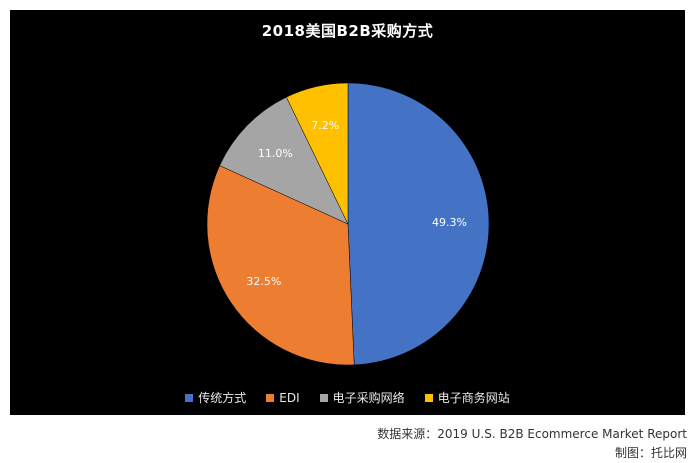 This screenshot has width=699, height=463. I want to click on legend-item-traditional: 传统方式, so click(215, 397).